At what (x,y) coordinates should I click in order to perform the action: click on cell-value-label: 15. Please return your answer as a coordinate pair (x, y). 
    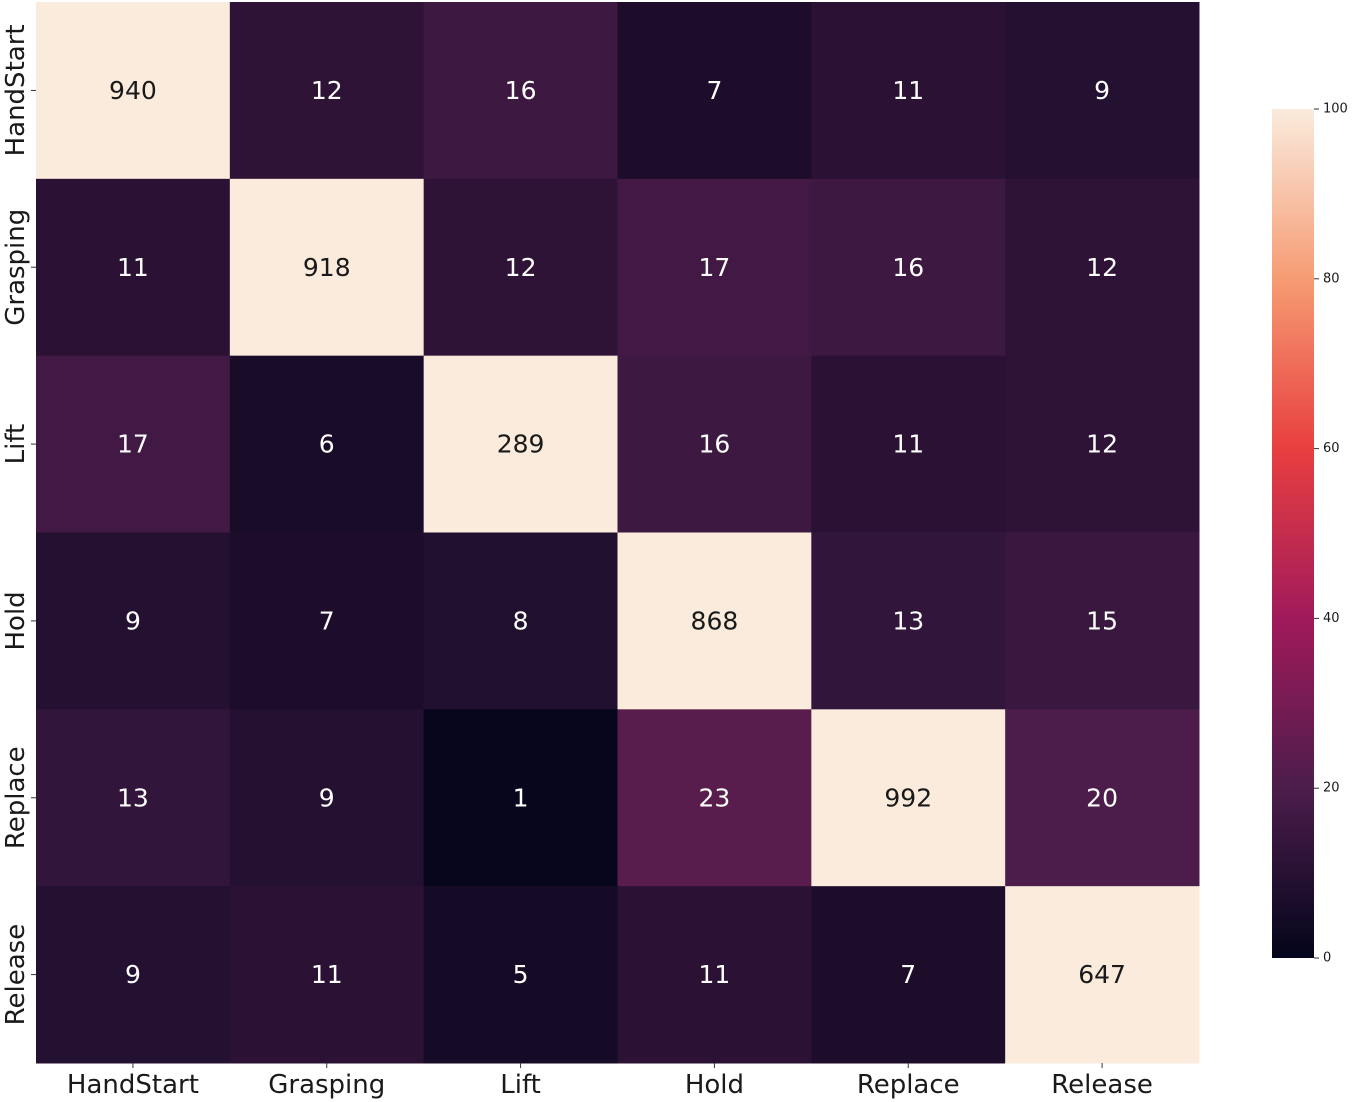
    Looking at the image, I should click on (1102, 620).